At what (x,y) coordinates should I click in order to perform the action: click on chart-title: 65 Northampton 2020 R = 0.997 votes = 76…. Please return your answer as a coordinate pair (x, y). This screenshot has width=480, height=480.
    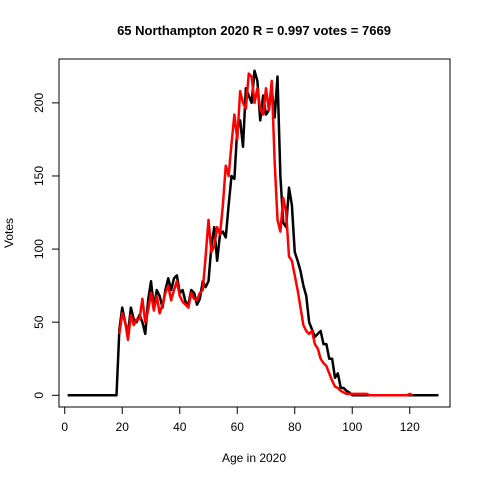
    Looking at the image, I should click on (254, 30).